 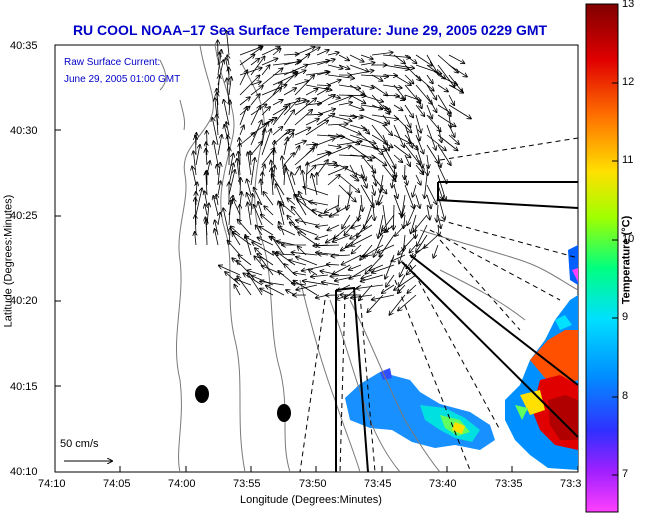 What do you see at coordinates (313, 484) in the screenshot?
I see `x-tick-label: 73:50` at bounding box center [313, 484].